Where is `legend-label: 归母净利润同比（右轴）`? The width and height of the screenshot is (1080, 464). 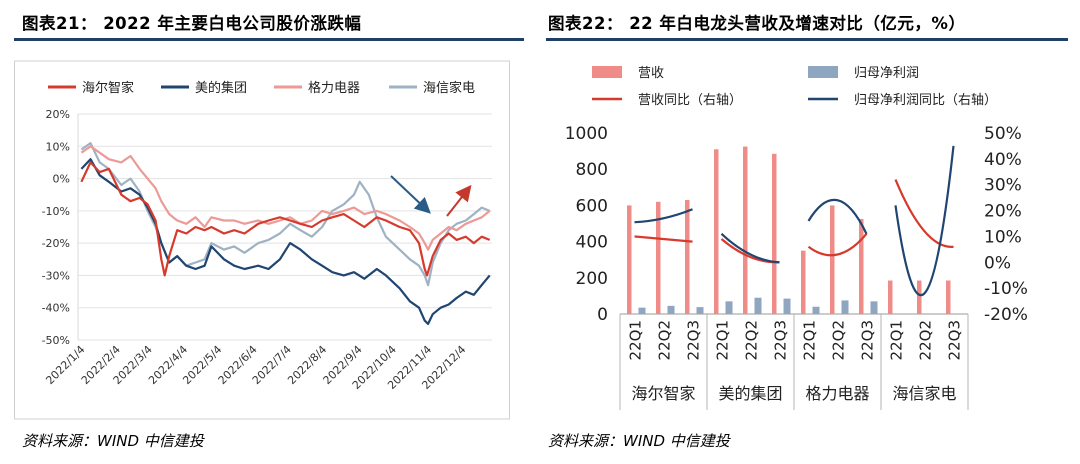
legend-label: 归母净利润同比（右轴） is located at coordinates (925, 100).